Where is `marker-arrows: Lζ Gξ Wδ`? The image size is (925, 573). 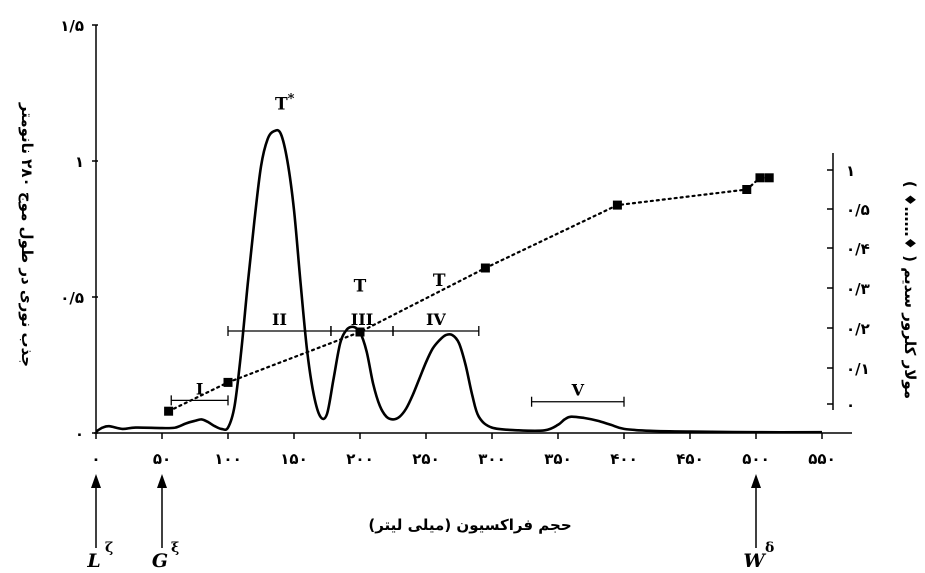 marker-arrows: Lζ Gξ Wδ is located at coordinates (430, 523).